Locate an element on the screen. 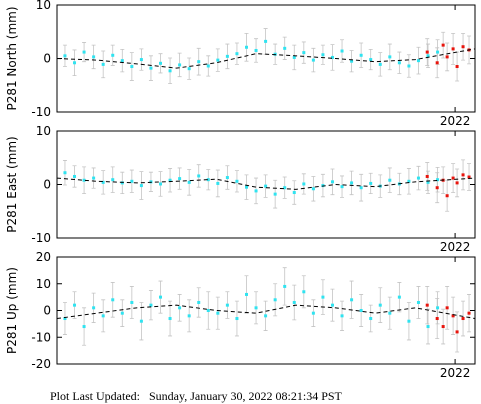 The width and height of the screenshot is (481, 404). y-axis-title: P281 North (mm) is located at coordinates (12, 58).